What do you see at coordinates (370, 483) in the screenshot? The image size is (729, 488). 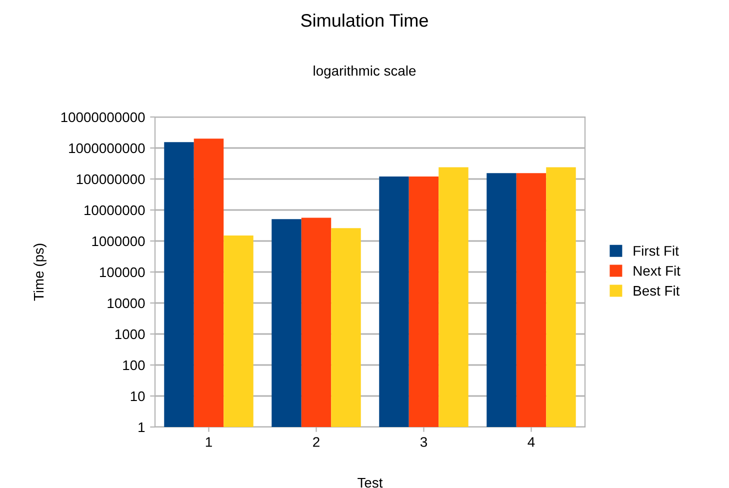 I see `x-axis-title: Test` at bounding box center [370, 483].